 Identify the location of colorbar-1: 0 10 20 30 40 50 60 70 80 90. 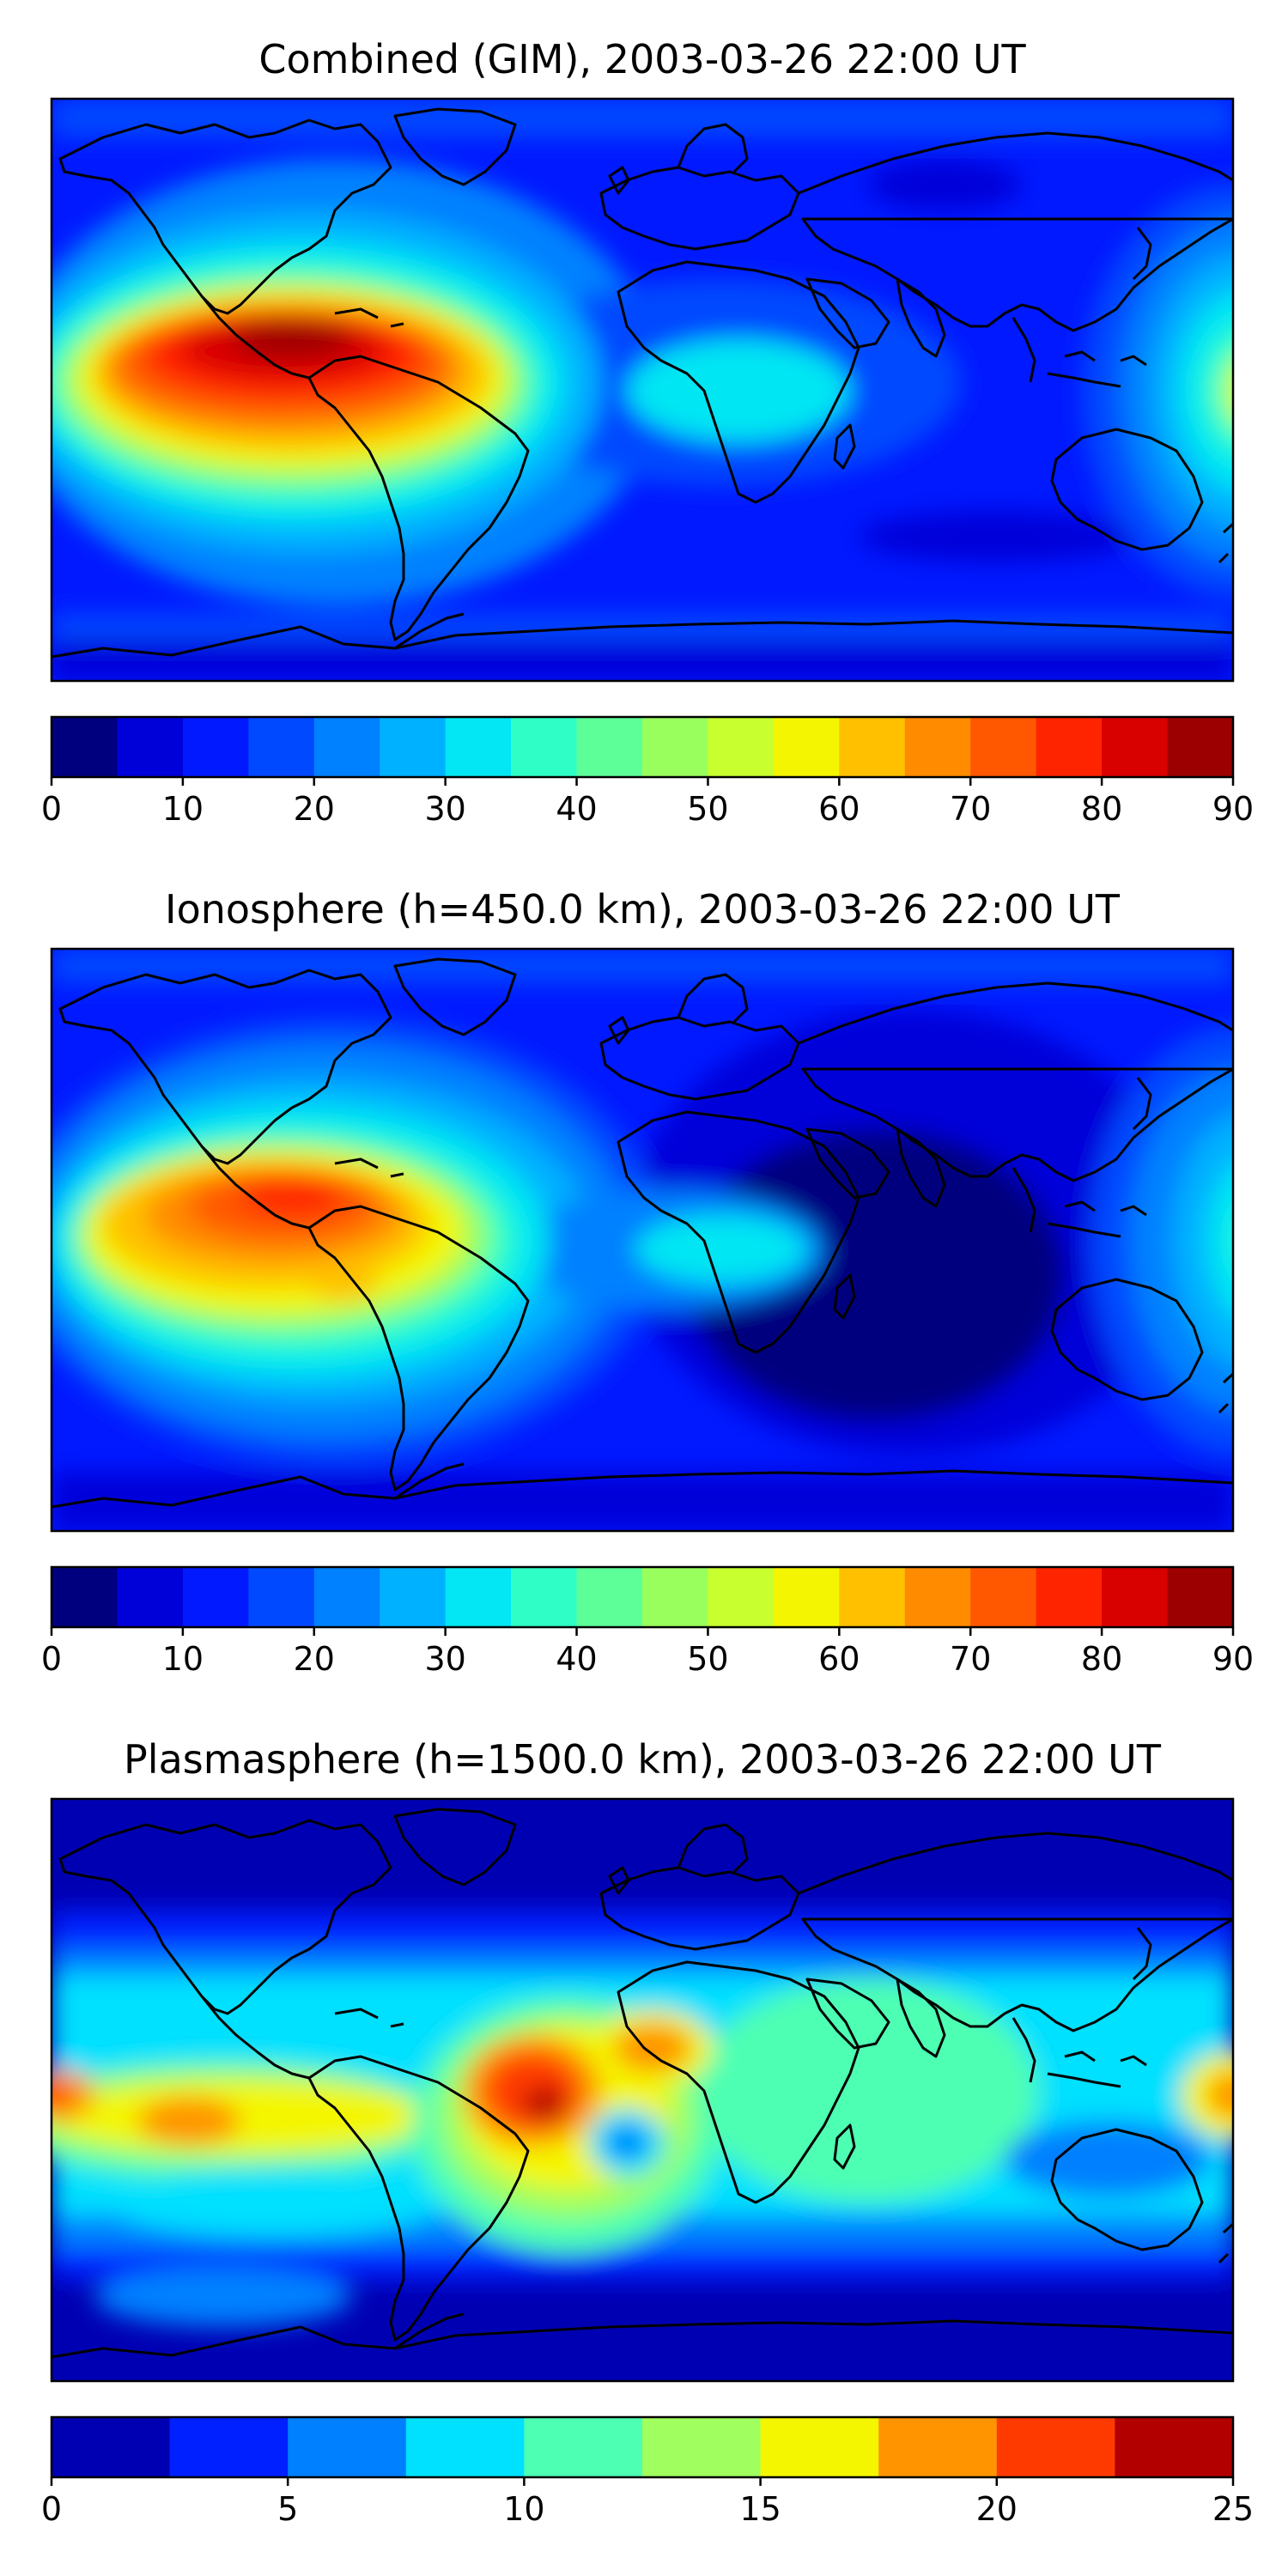
(647, 771).